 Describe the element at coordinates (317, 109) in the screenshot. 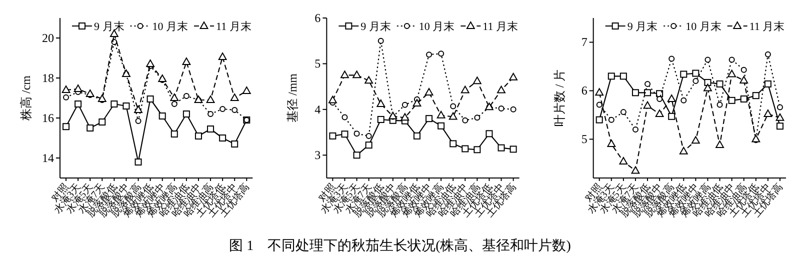

I see `y-tick-label: 4` at that location.